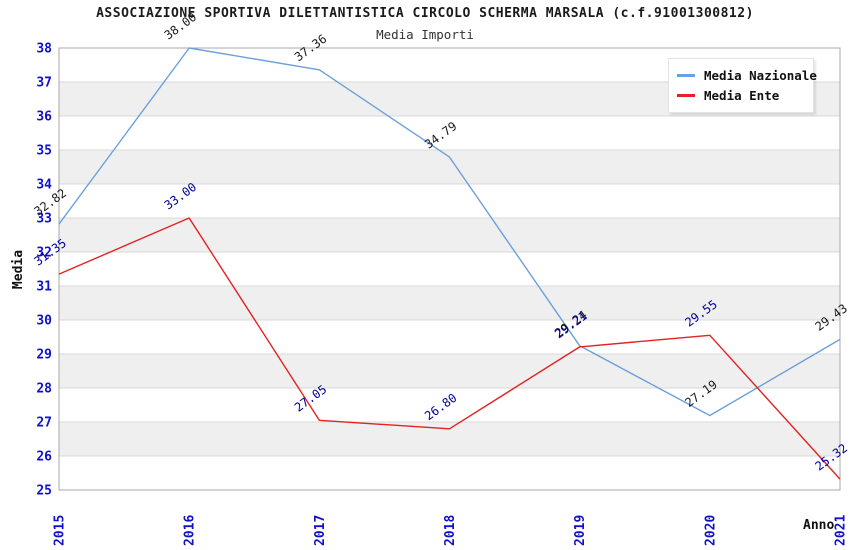 Image resolution: width=850 pixels, height=550 pixels. What do you see at coordinates (44, 151) in the screenshot?
I see `y-tick-label: 35` at bounding box center [44, 151].